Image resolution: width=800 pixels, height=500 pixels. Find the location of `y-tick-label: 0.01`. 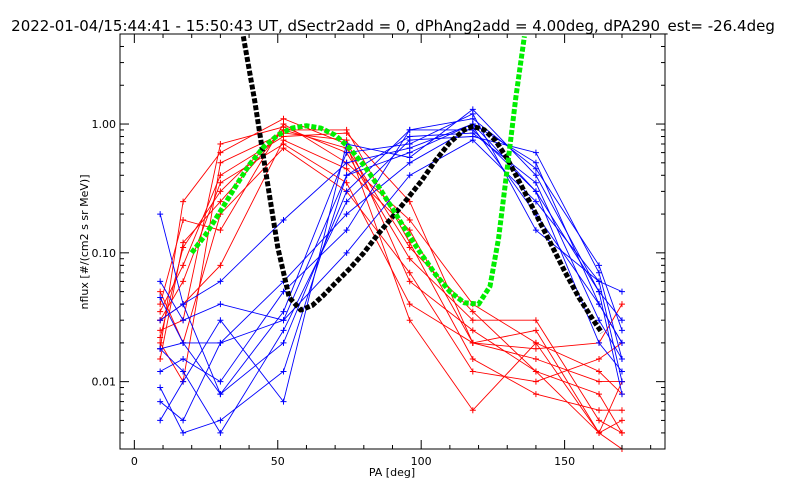

y-tick-label: 0.01 is located at coordinates (104, 382).